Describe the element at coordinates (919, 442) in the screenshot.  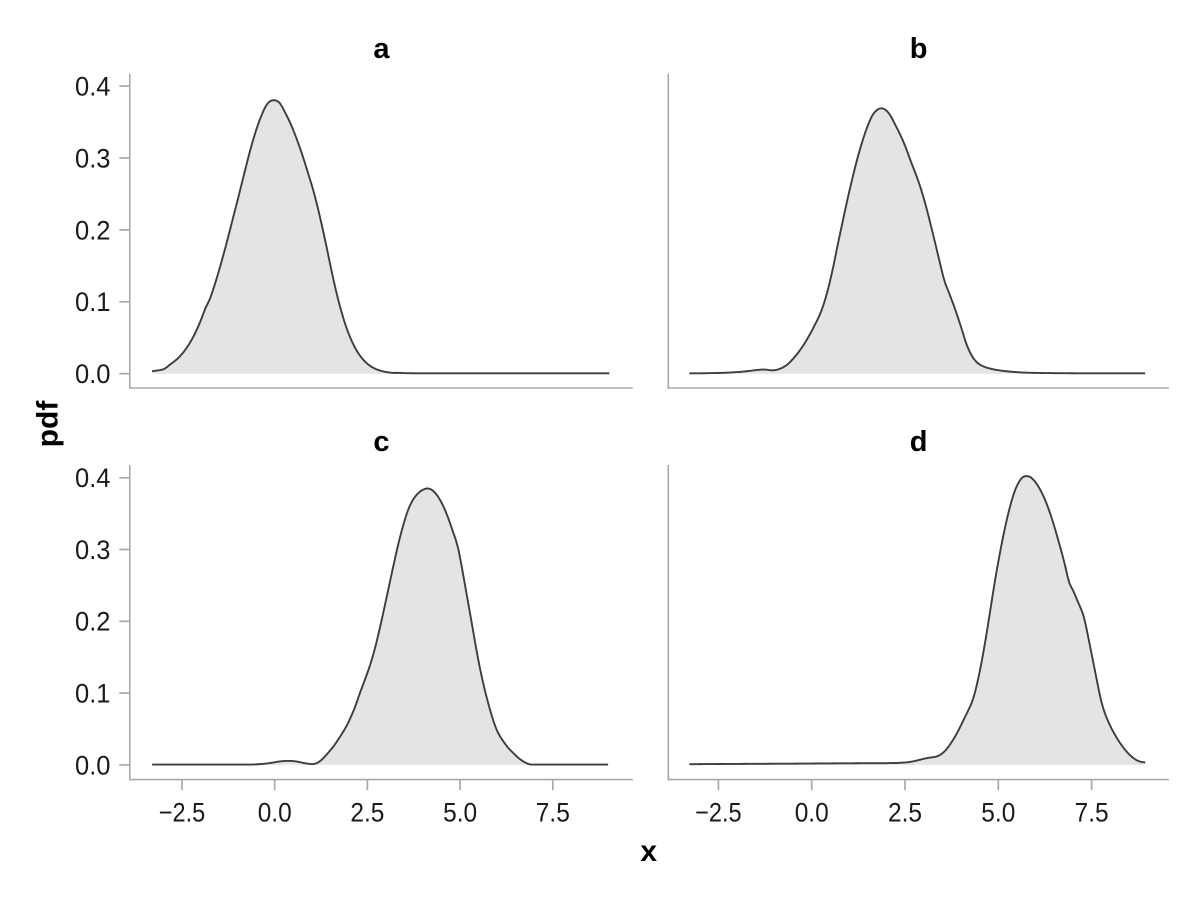
I see `svg-text: d` at that location.